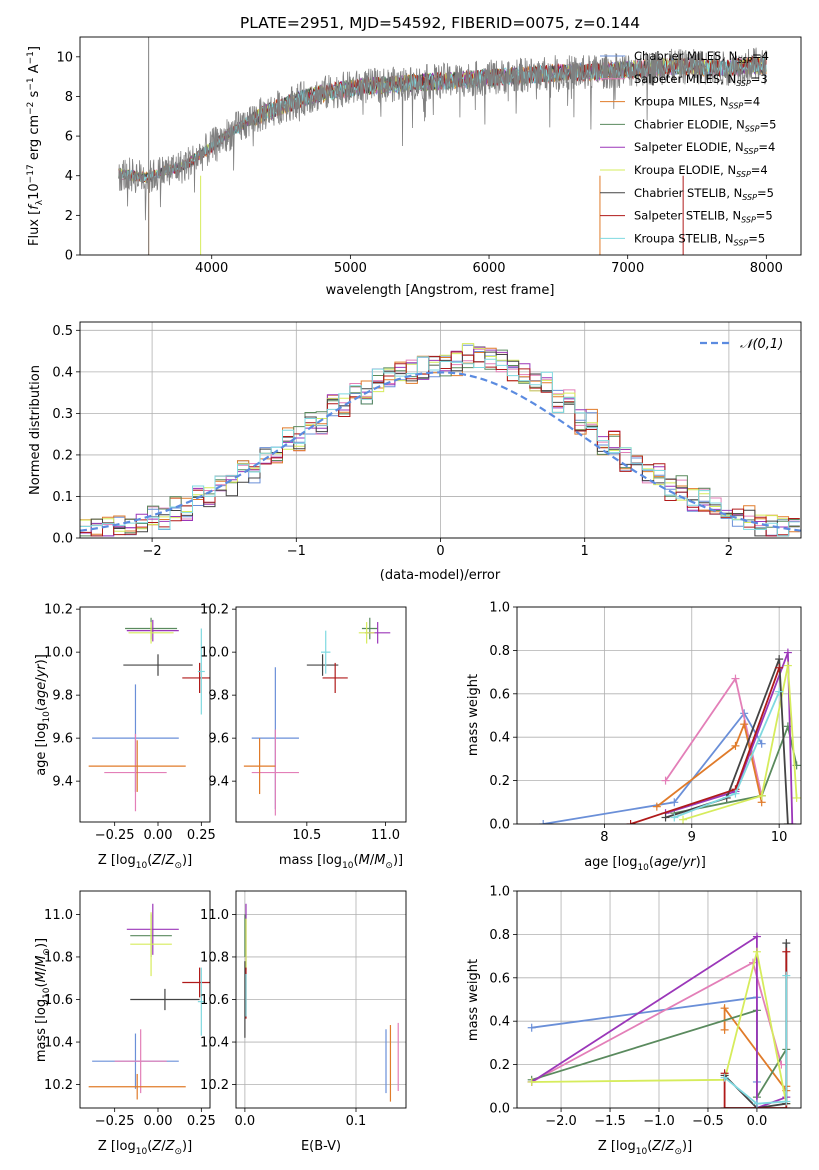  I want to click on x-tick-label: 5000, so click(350, 268).